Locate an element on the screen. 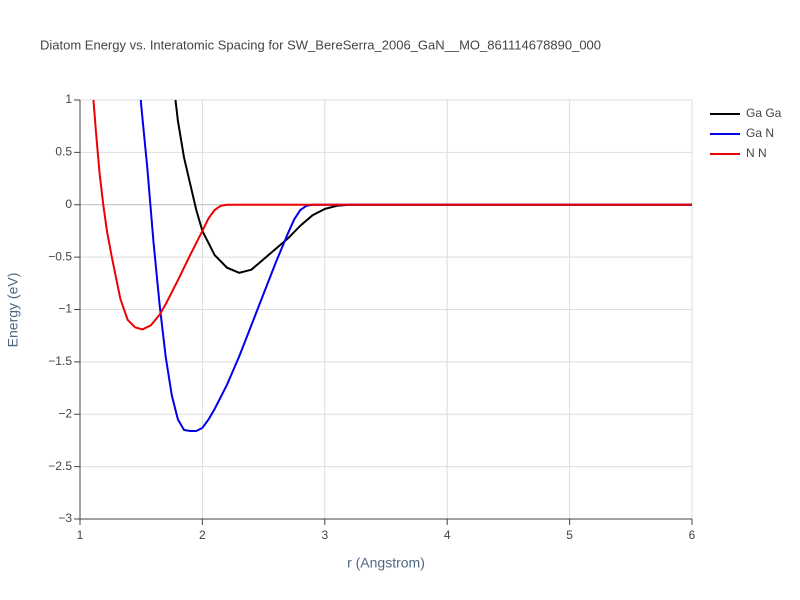 This screenshot has height=600, width=800. x-tick-label: 1 is located at coordinates (80, 535).